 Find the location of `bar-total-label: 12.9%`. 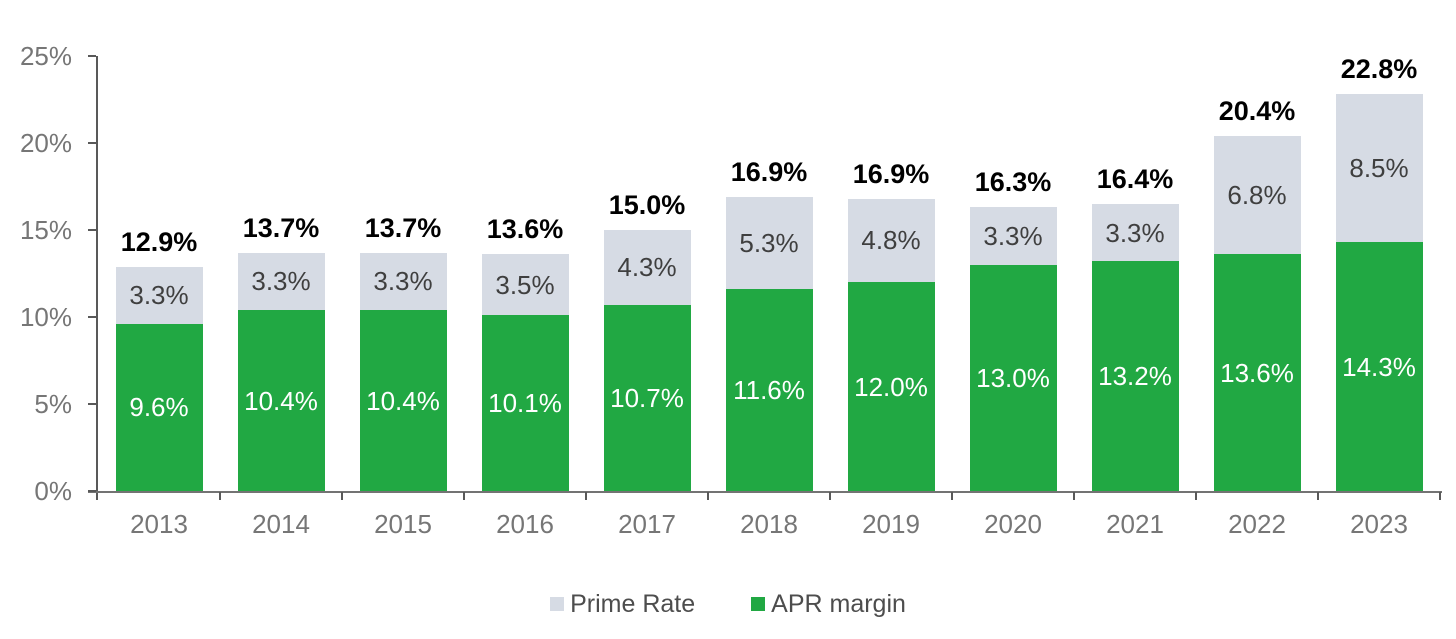

bar-total-label: 12.9% is located at coordinates (159, 241).